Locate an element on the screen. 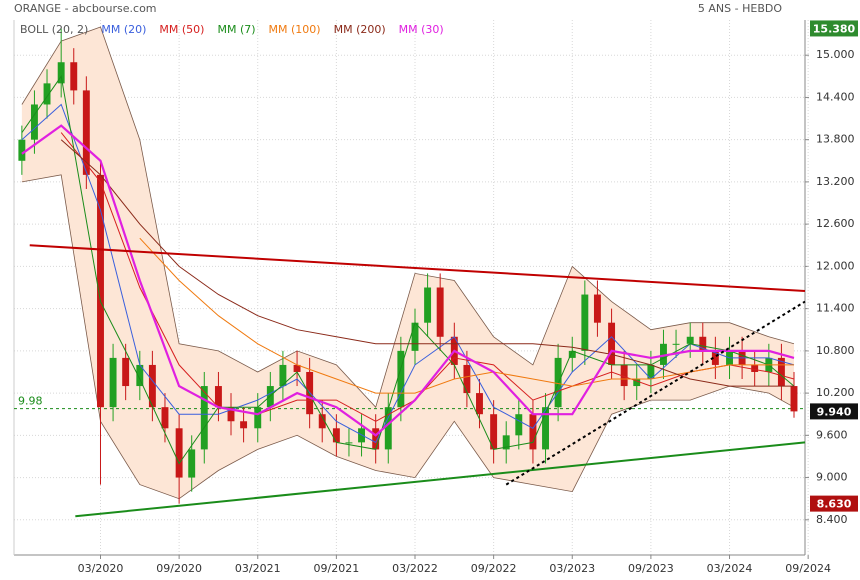 The height and width of the screenshot is (580, 860). y-tick-label: 14.400 is located at coordinates (835, 96).